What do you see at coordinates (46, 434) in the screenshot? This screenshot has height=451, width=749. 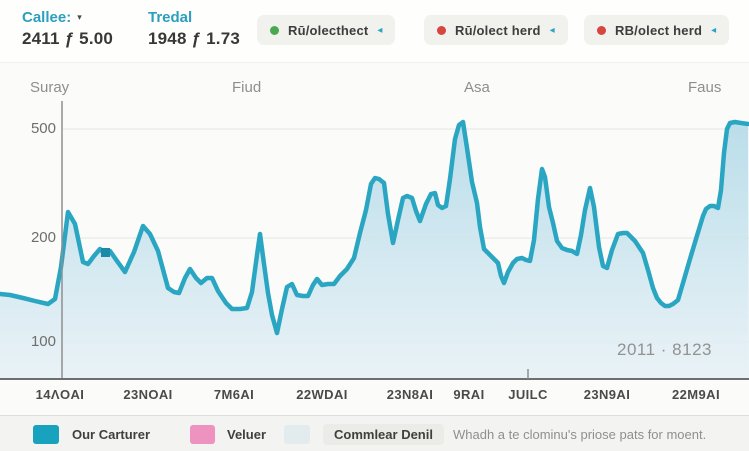 I see `teal-swatch-icon` at bounding box center [46, 434].